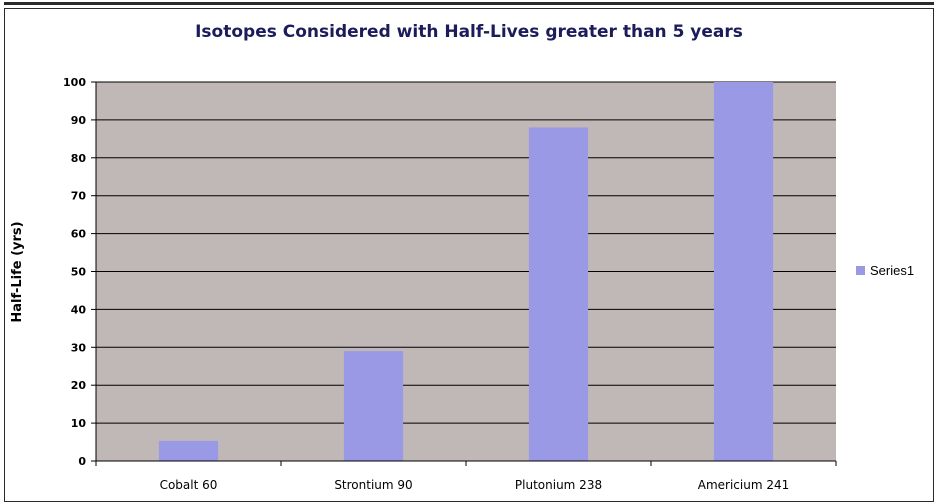 The height and width of the screenshot is (504, 938). I want to click on y-tick-label: 10, so click(79, 423).